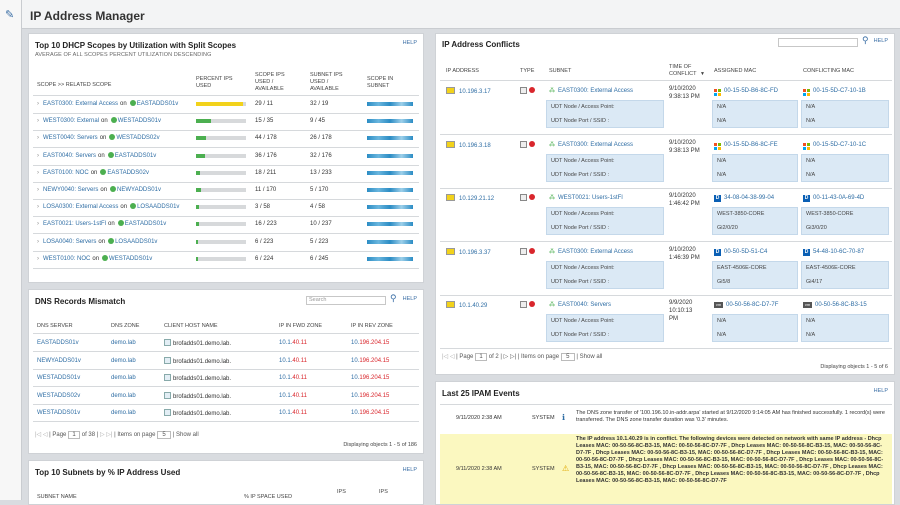  I want to click on subnets-help-link: HELP, so click(409, 470).